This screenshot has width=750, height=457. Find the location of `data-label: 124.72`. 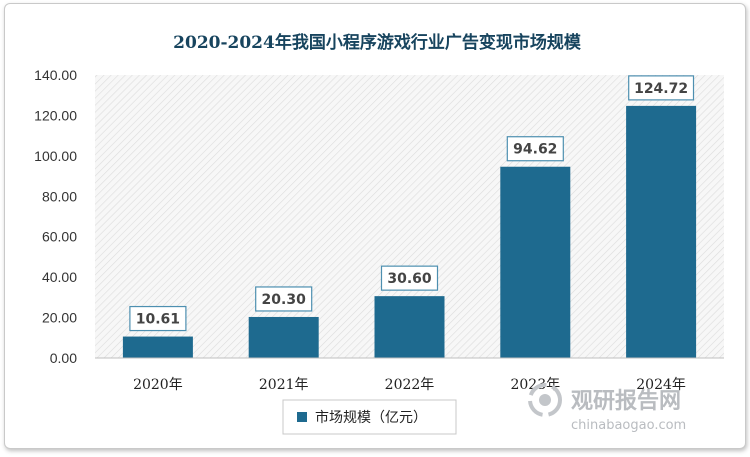

data-label: 124.72 is located at coordinates (661, 89).